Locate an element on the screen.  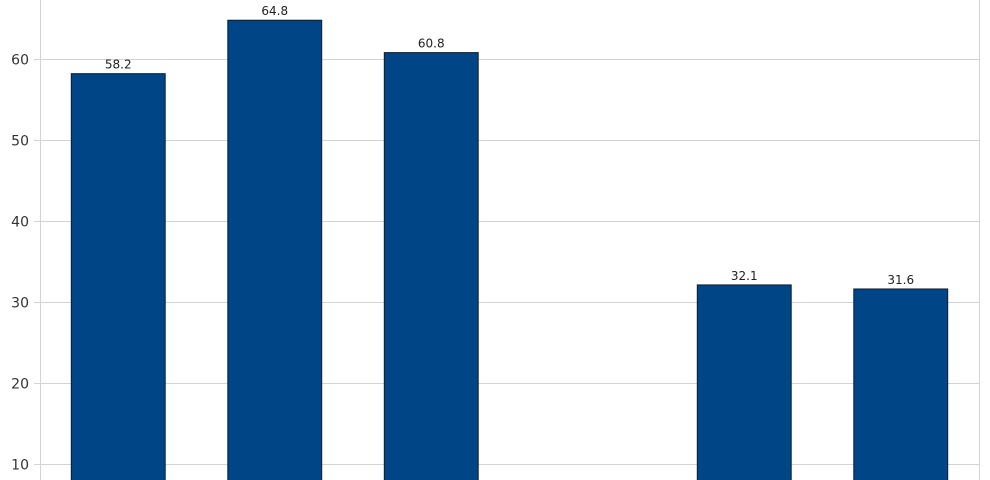
bar-value-label: 60.8 is located at coordinates (431, 44).